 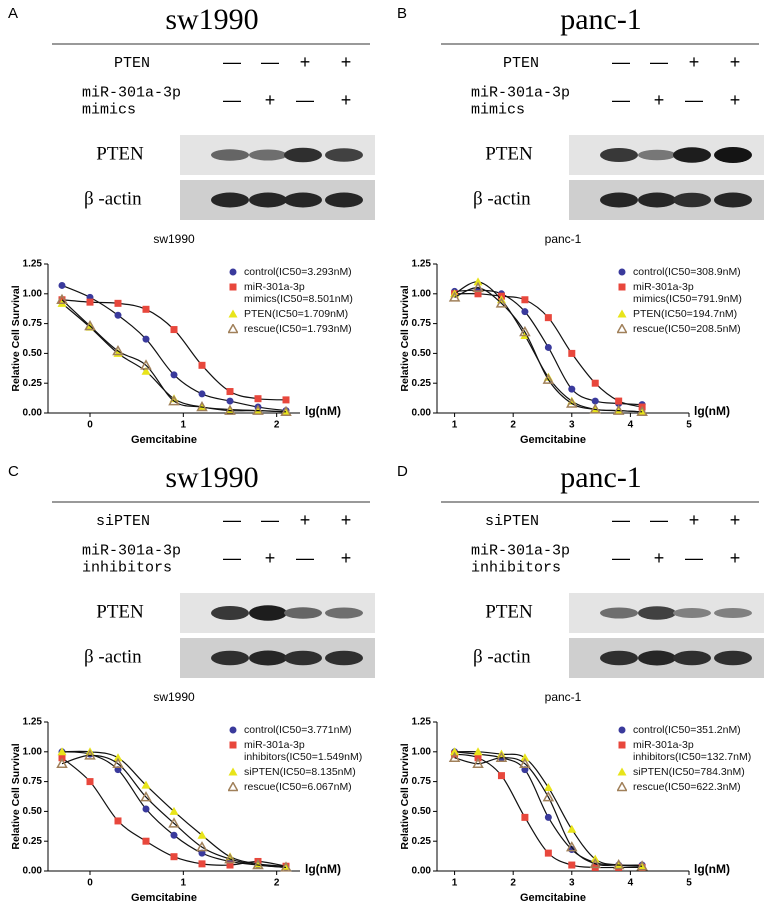 What do you see at coordinates (520, 550) in the screenshot?
I see `row-label: miR-301a-3p` at bounding box center [520, 550].